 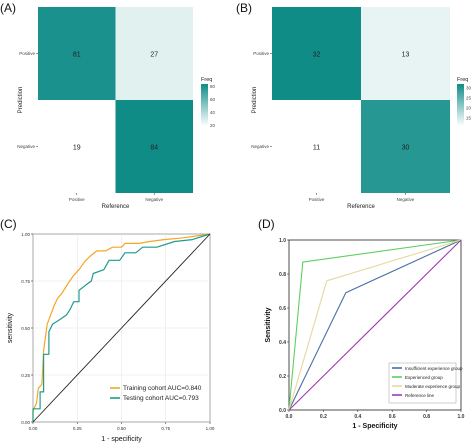 What do you see at coordinates (213, 112) in the screenshot?
I see `legend-tick-label: 40` at bounding box center [213, 112].